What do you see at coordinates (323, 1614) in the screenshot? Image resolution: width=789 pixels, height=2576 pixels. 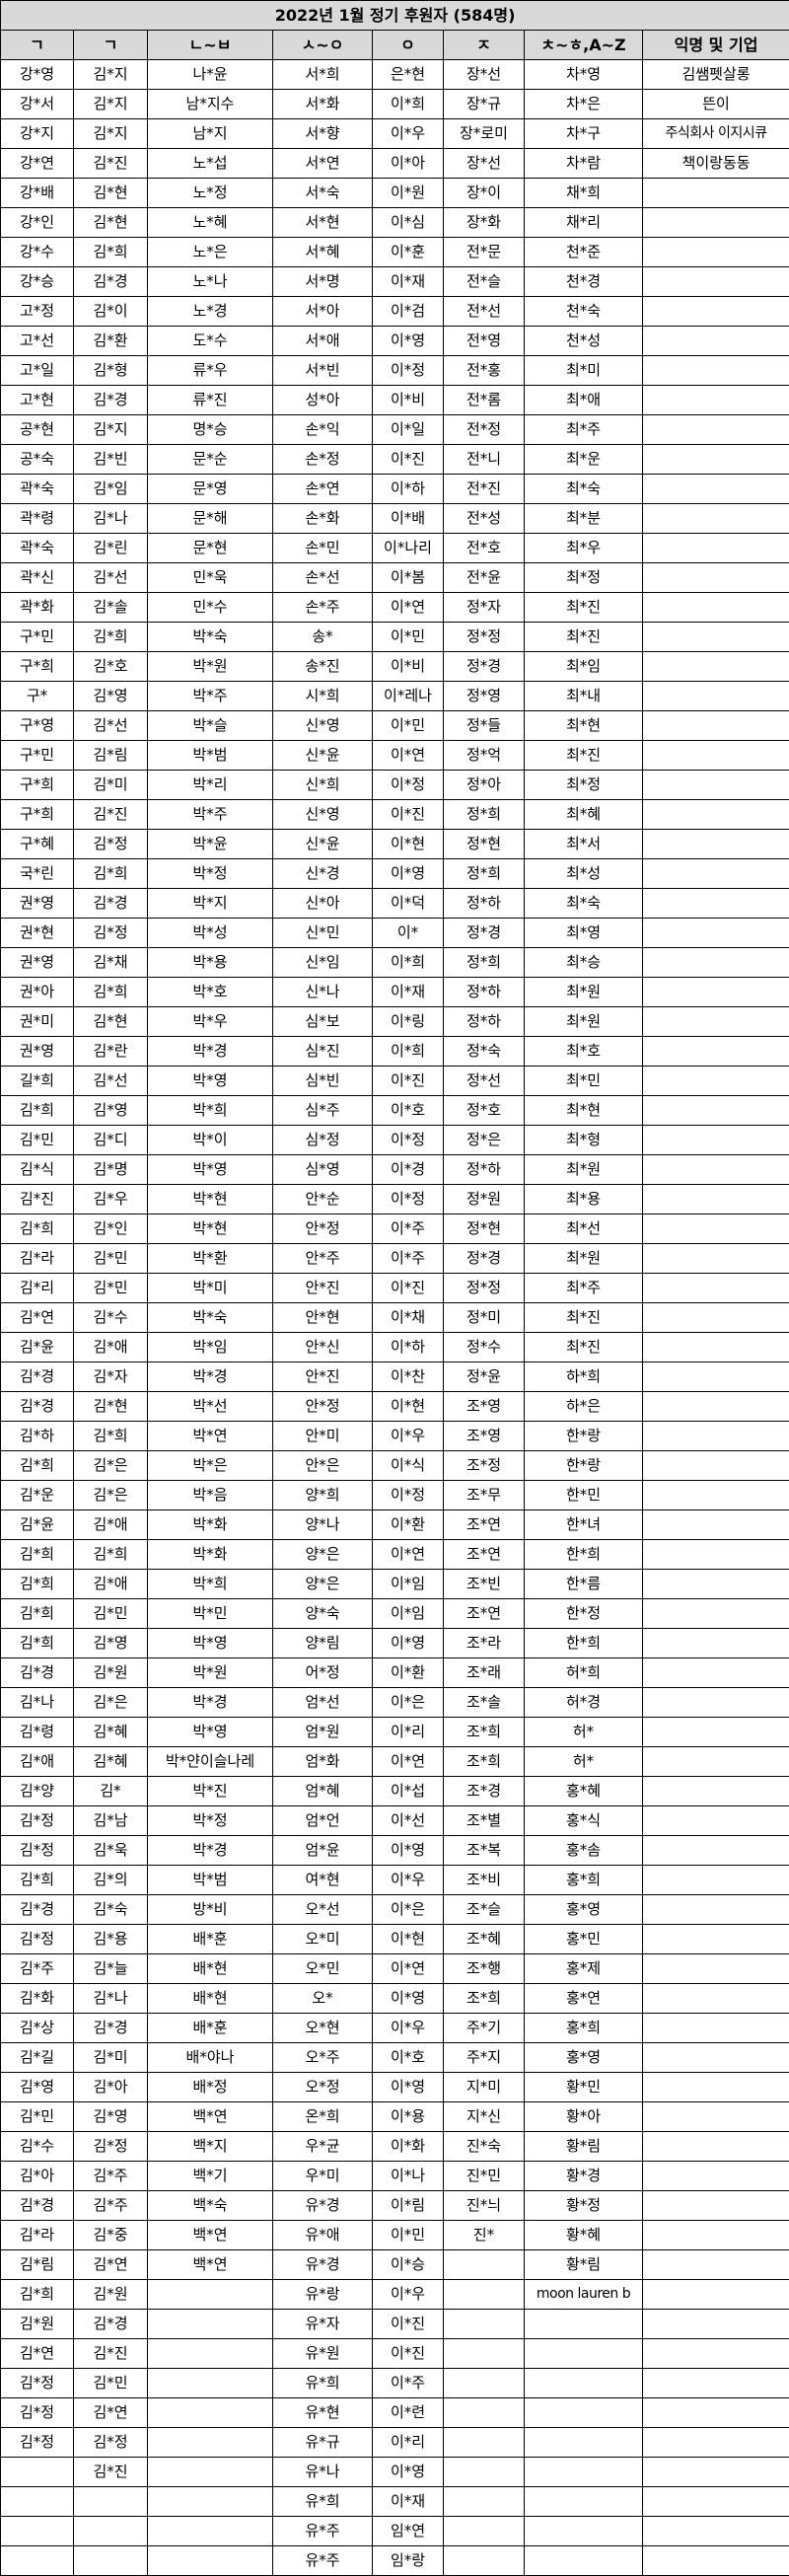 I see `donor-cell: 양*숙` at bounding box center [323, 1614].